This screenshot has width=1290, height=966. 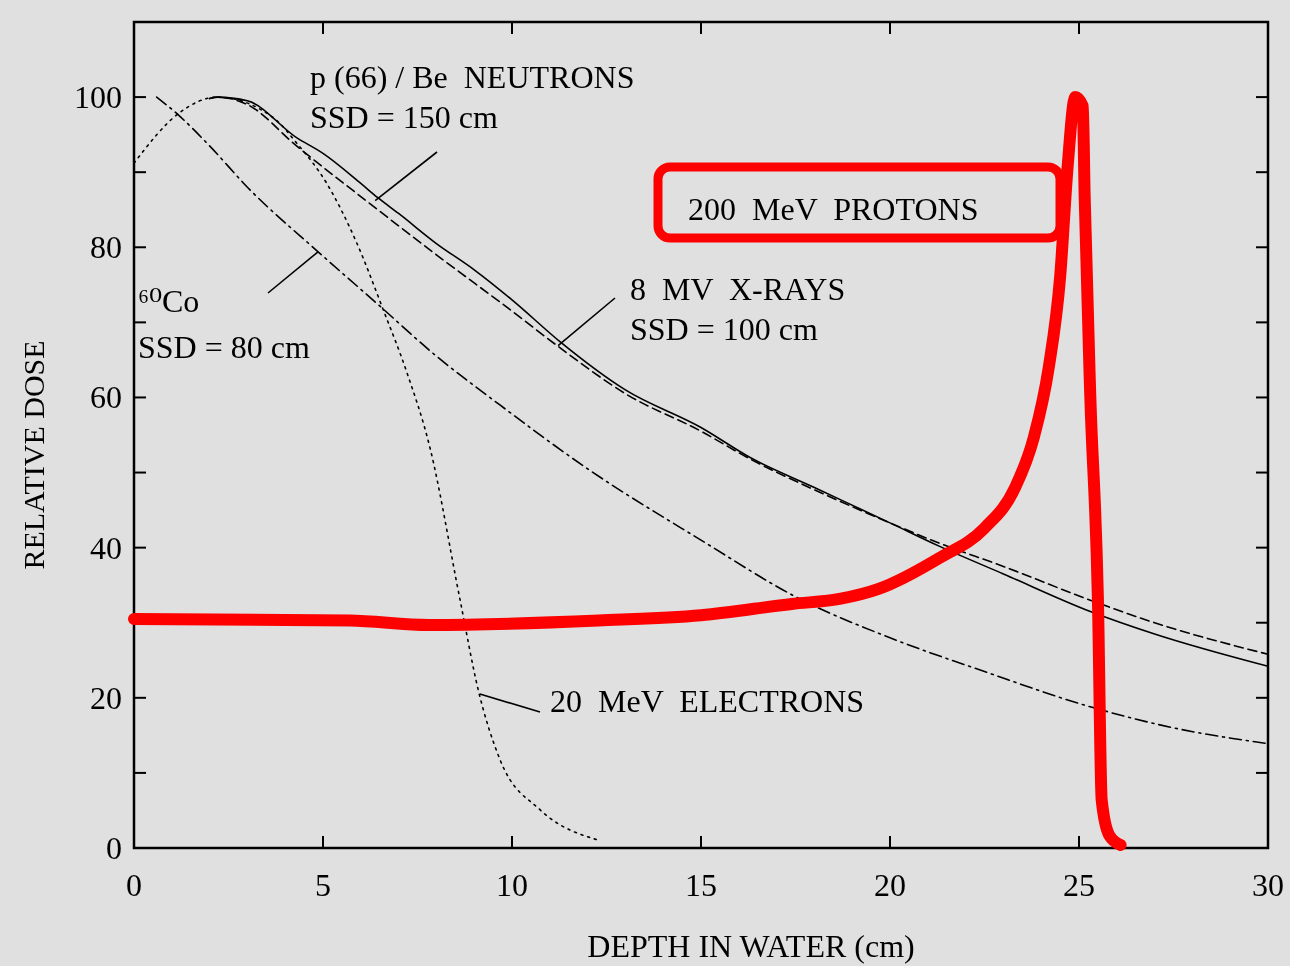 What do you see at coordinates (472, 97) in the screenshot?
I see `annotation: p (66) / Be NEUTRONS SSD = 150 cm` at bounding box center [472, 97].